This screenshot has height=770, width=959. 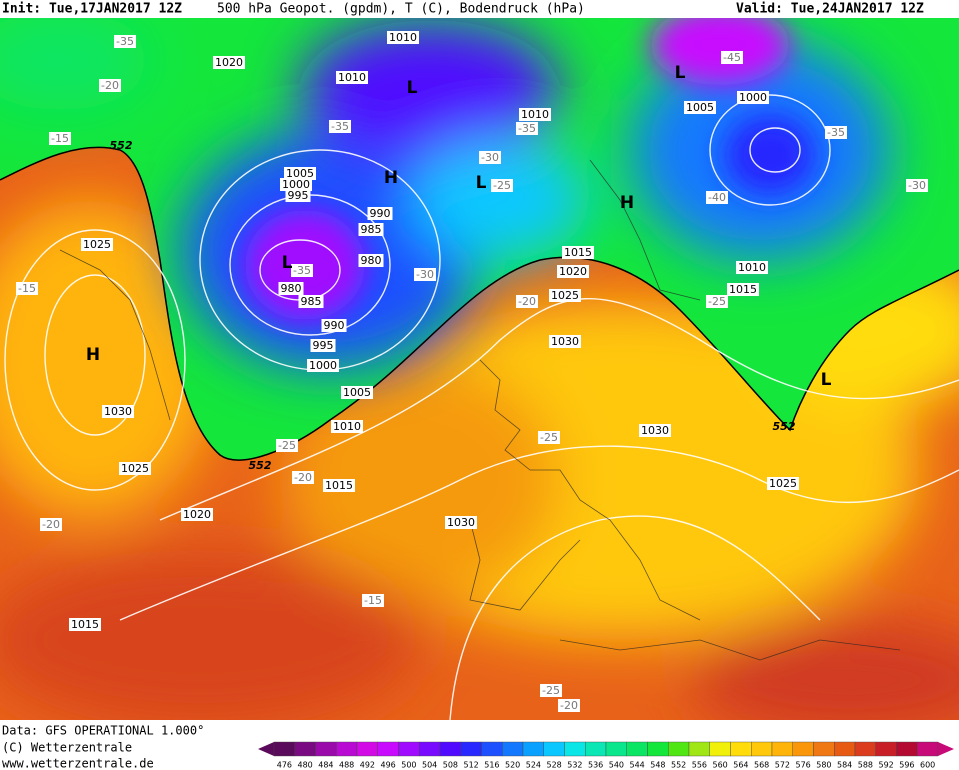 I want to click on colorbar-tick-label: 520, so click(x=512, y=765).